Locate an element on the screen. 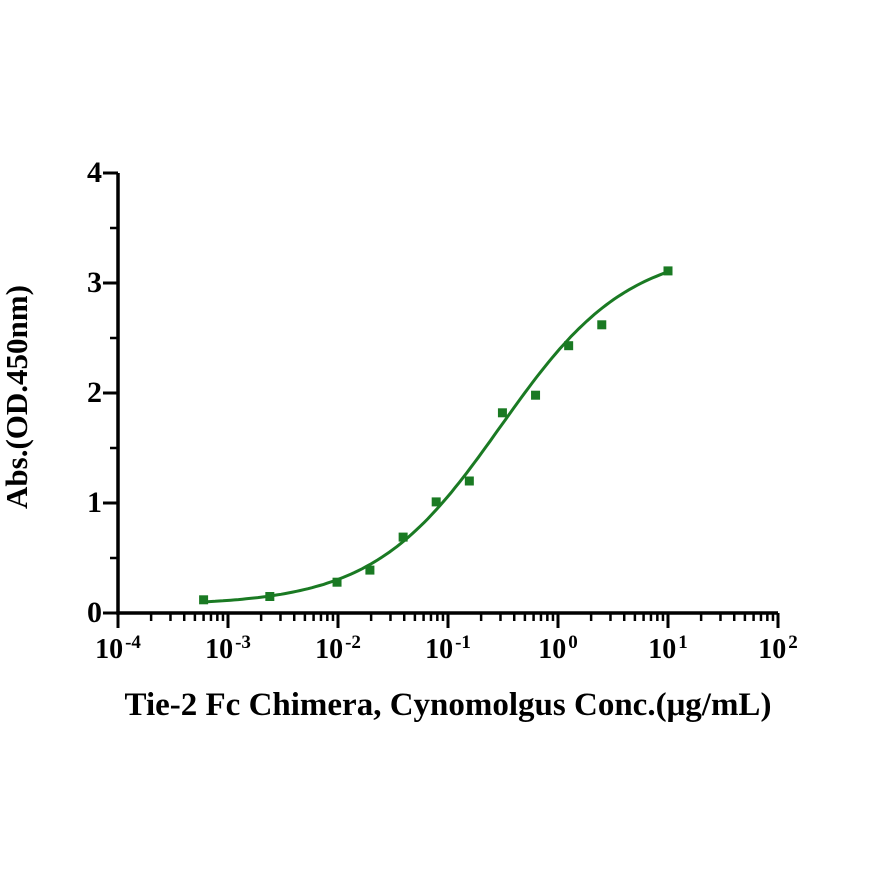 This screenshot has height=870, width=870. x-tick-label: 10 2 is located at coordinates (778, 652).